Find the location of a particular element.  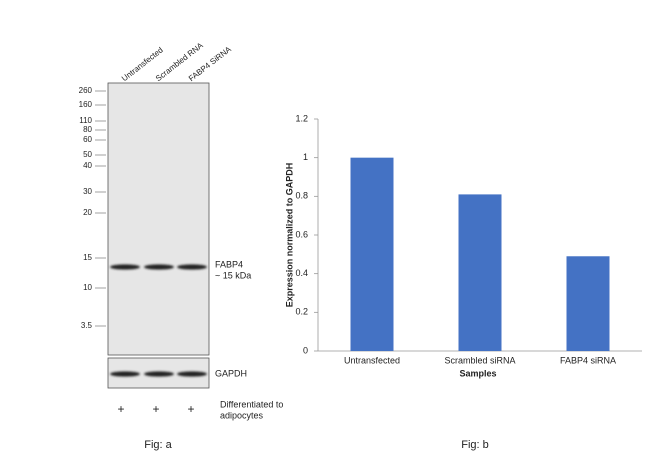

y-tick-label: 0.6 is located at coordinates (301, 234).